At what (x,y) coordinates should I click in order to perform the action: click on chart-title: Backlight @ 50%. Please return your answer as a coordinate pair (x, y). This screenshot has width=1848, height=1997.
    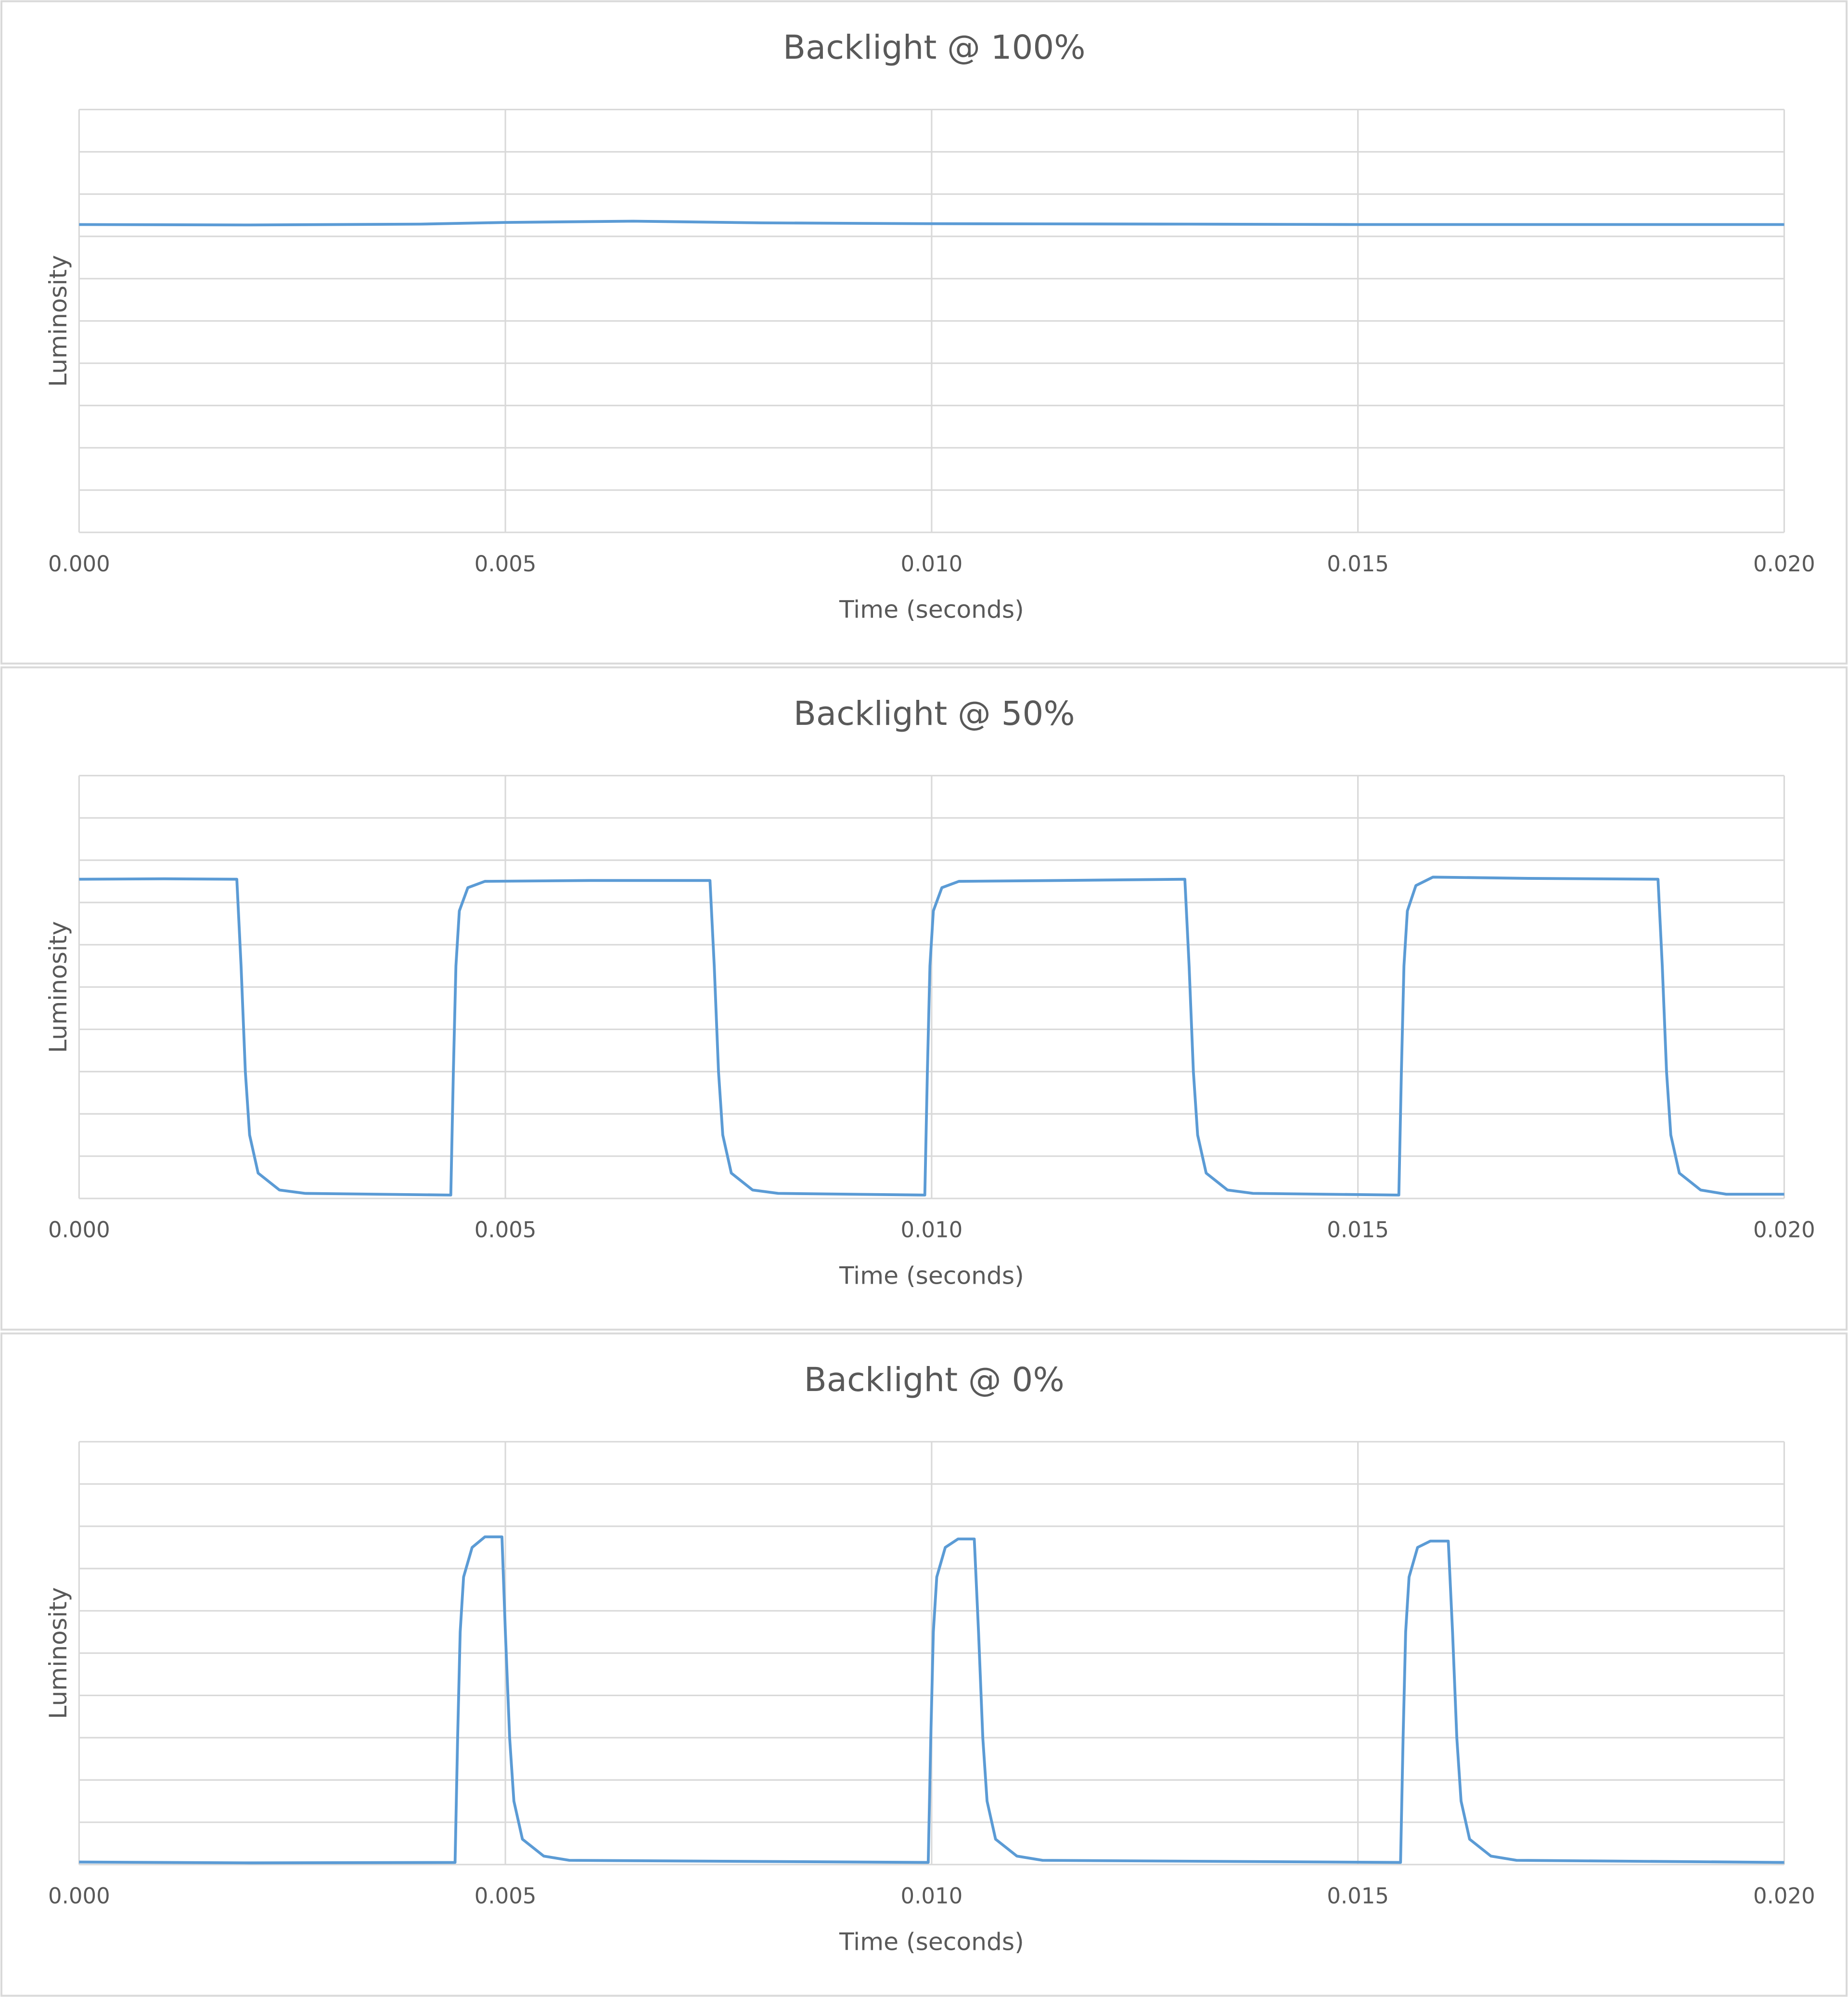
    Looking at the image, I should click on (934, 714).